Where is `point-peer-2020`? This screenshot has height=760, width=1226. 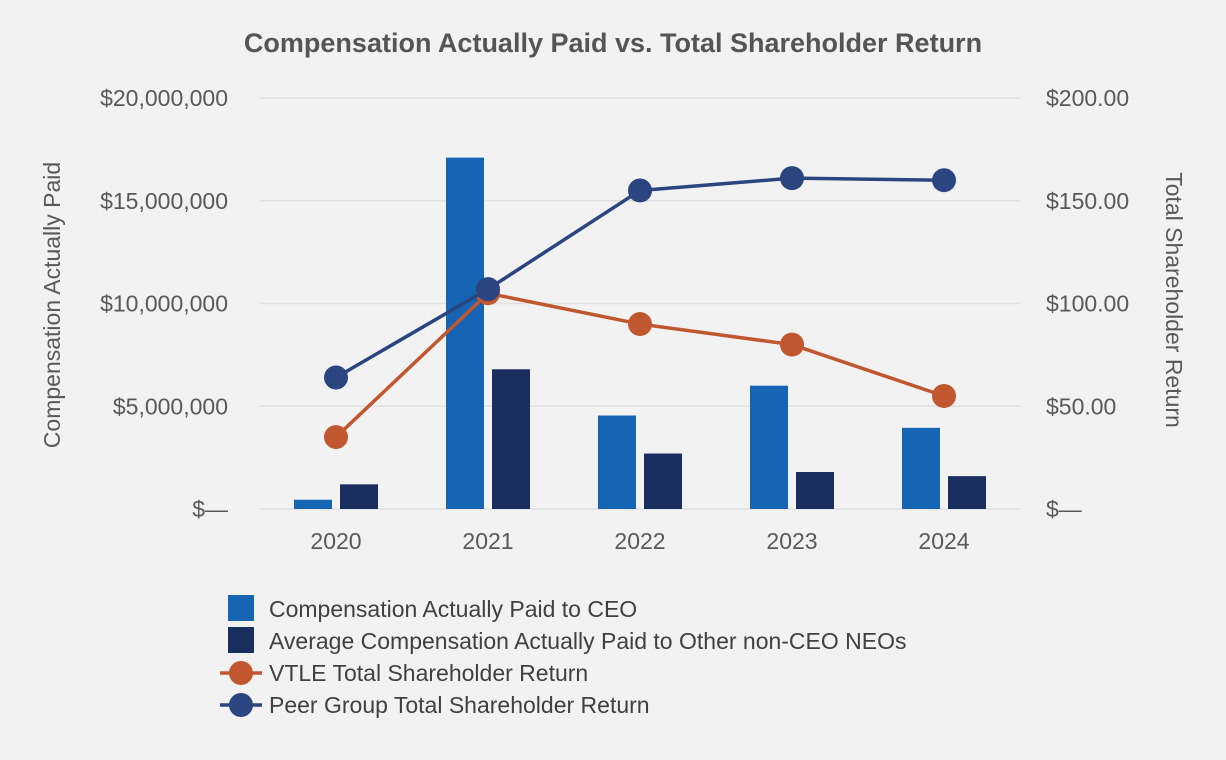
point-peer-2020 is located at coordinates (336, 377).